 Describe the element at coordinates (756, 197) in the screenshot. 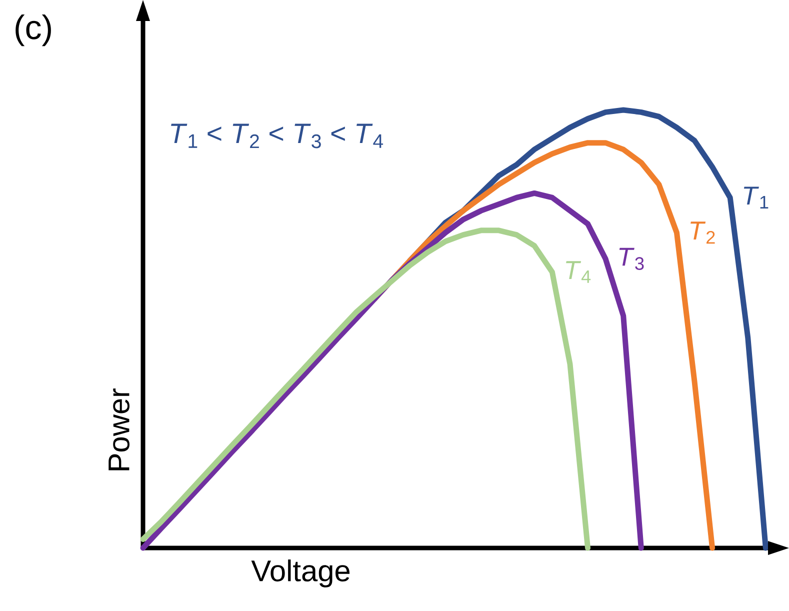

I see `series-label: T$_{1}$` at that location.